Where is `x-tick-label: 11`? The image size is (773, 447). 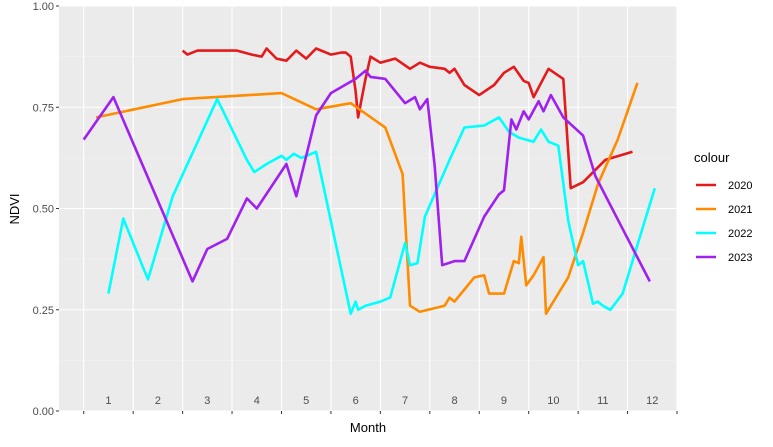
x-tick-label: 11 is located at coordinates (602, 401).